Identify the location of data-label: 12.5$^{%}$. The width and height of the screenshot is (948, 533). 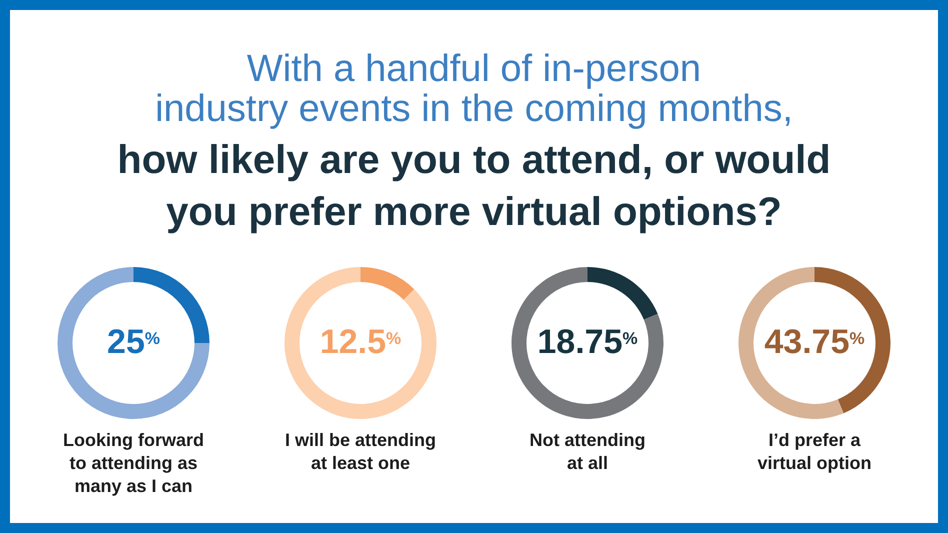
(361, 342).